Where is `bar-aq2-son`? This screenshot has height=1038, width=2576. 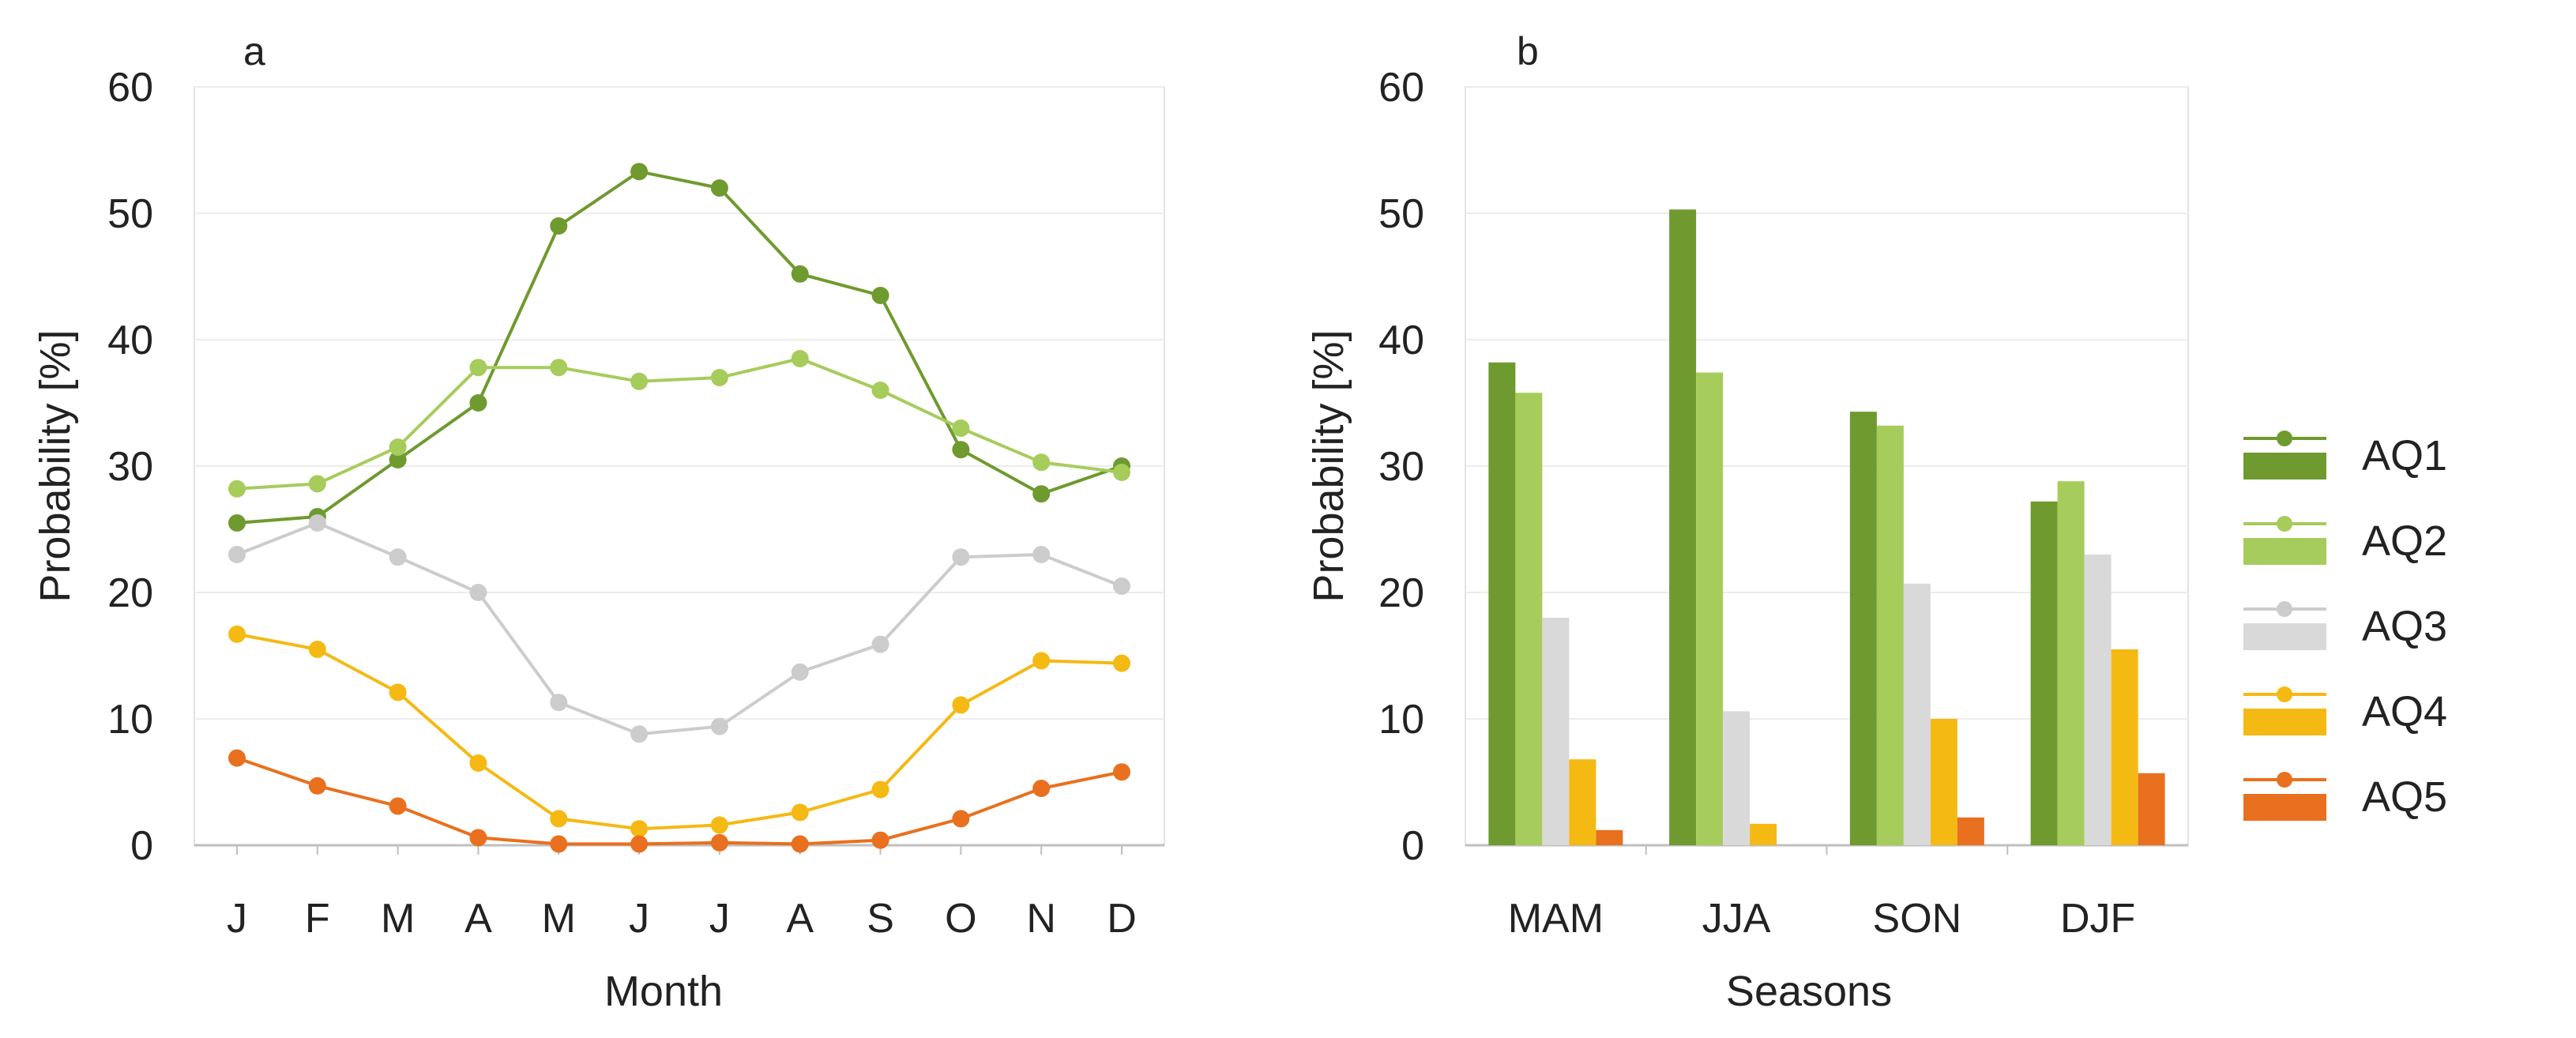 bar-aq2-son is located at coordinates (1890, 635).